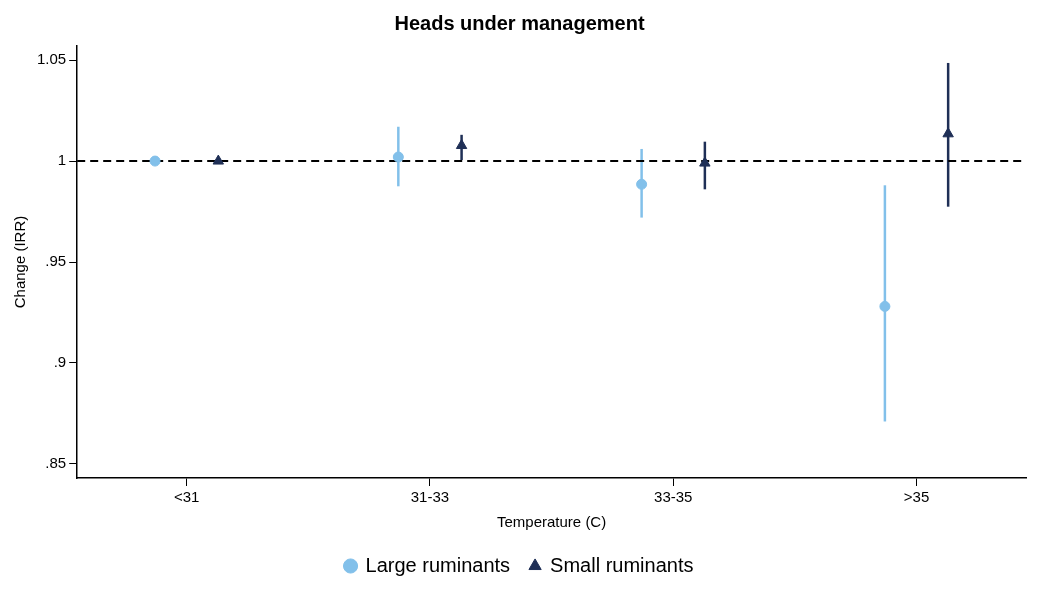 Image resolution: width=1041 pixels, height=594 pixels. Describe the element at coordinates (51, 59) in the screenshot. I see `y-tick-label: 1.05` at that location.